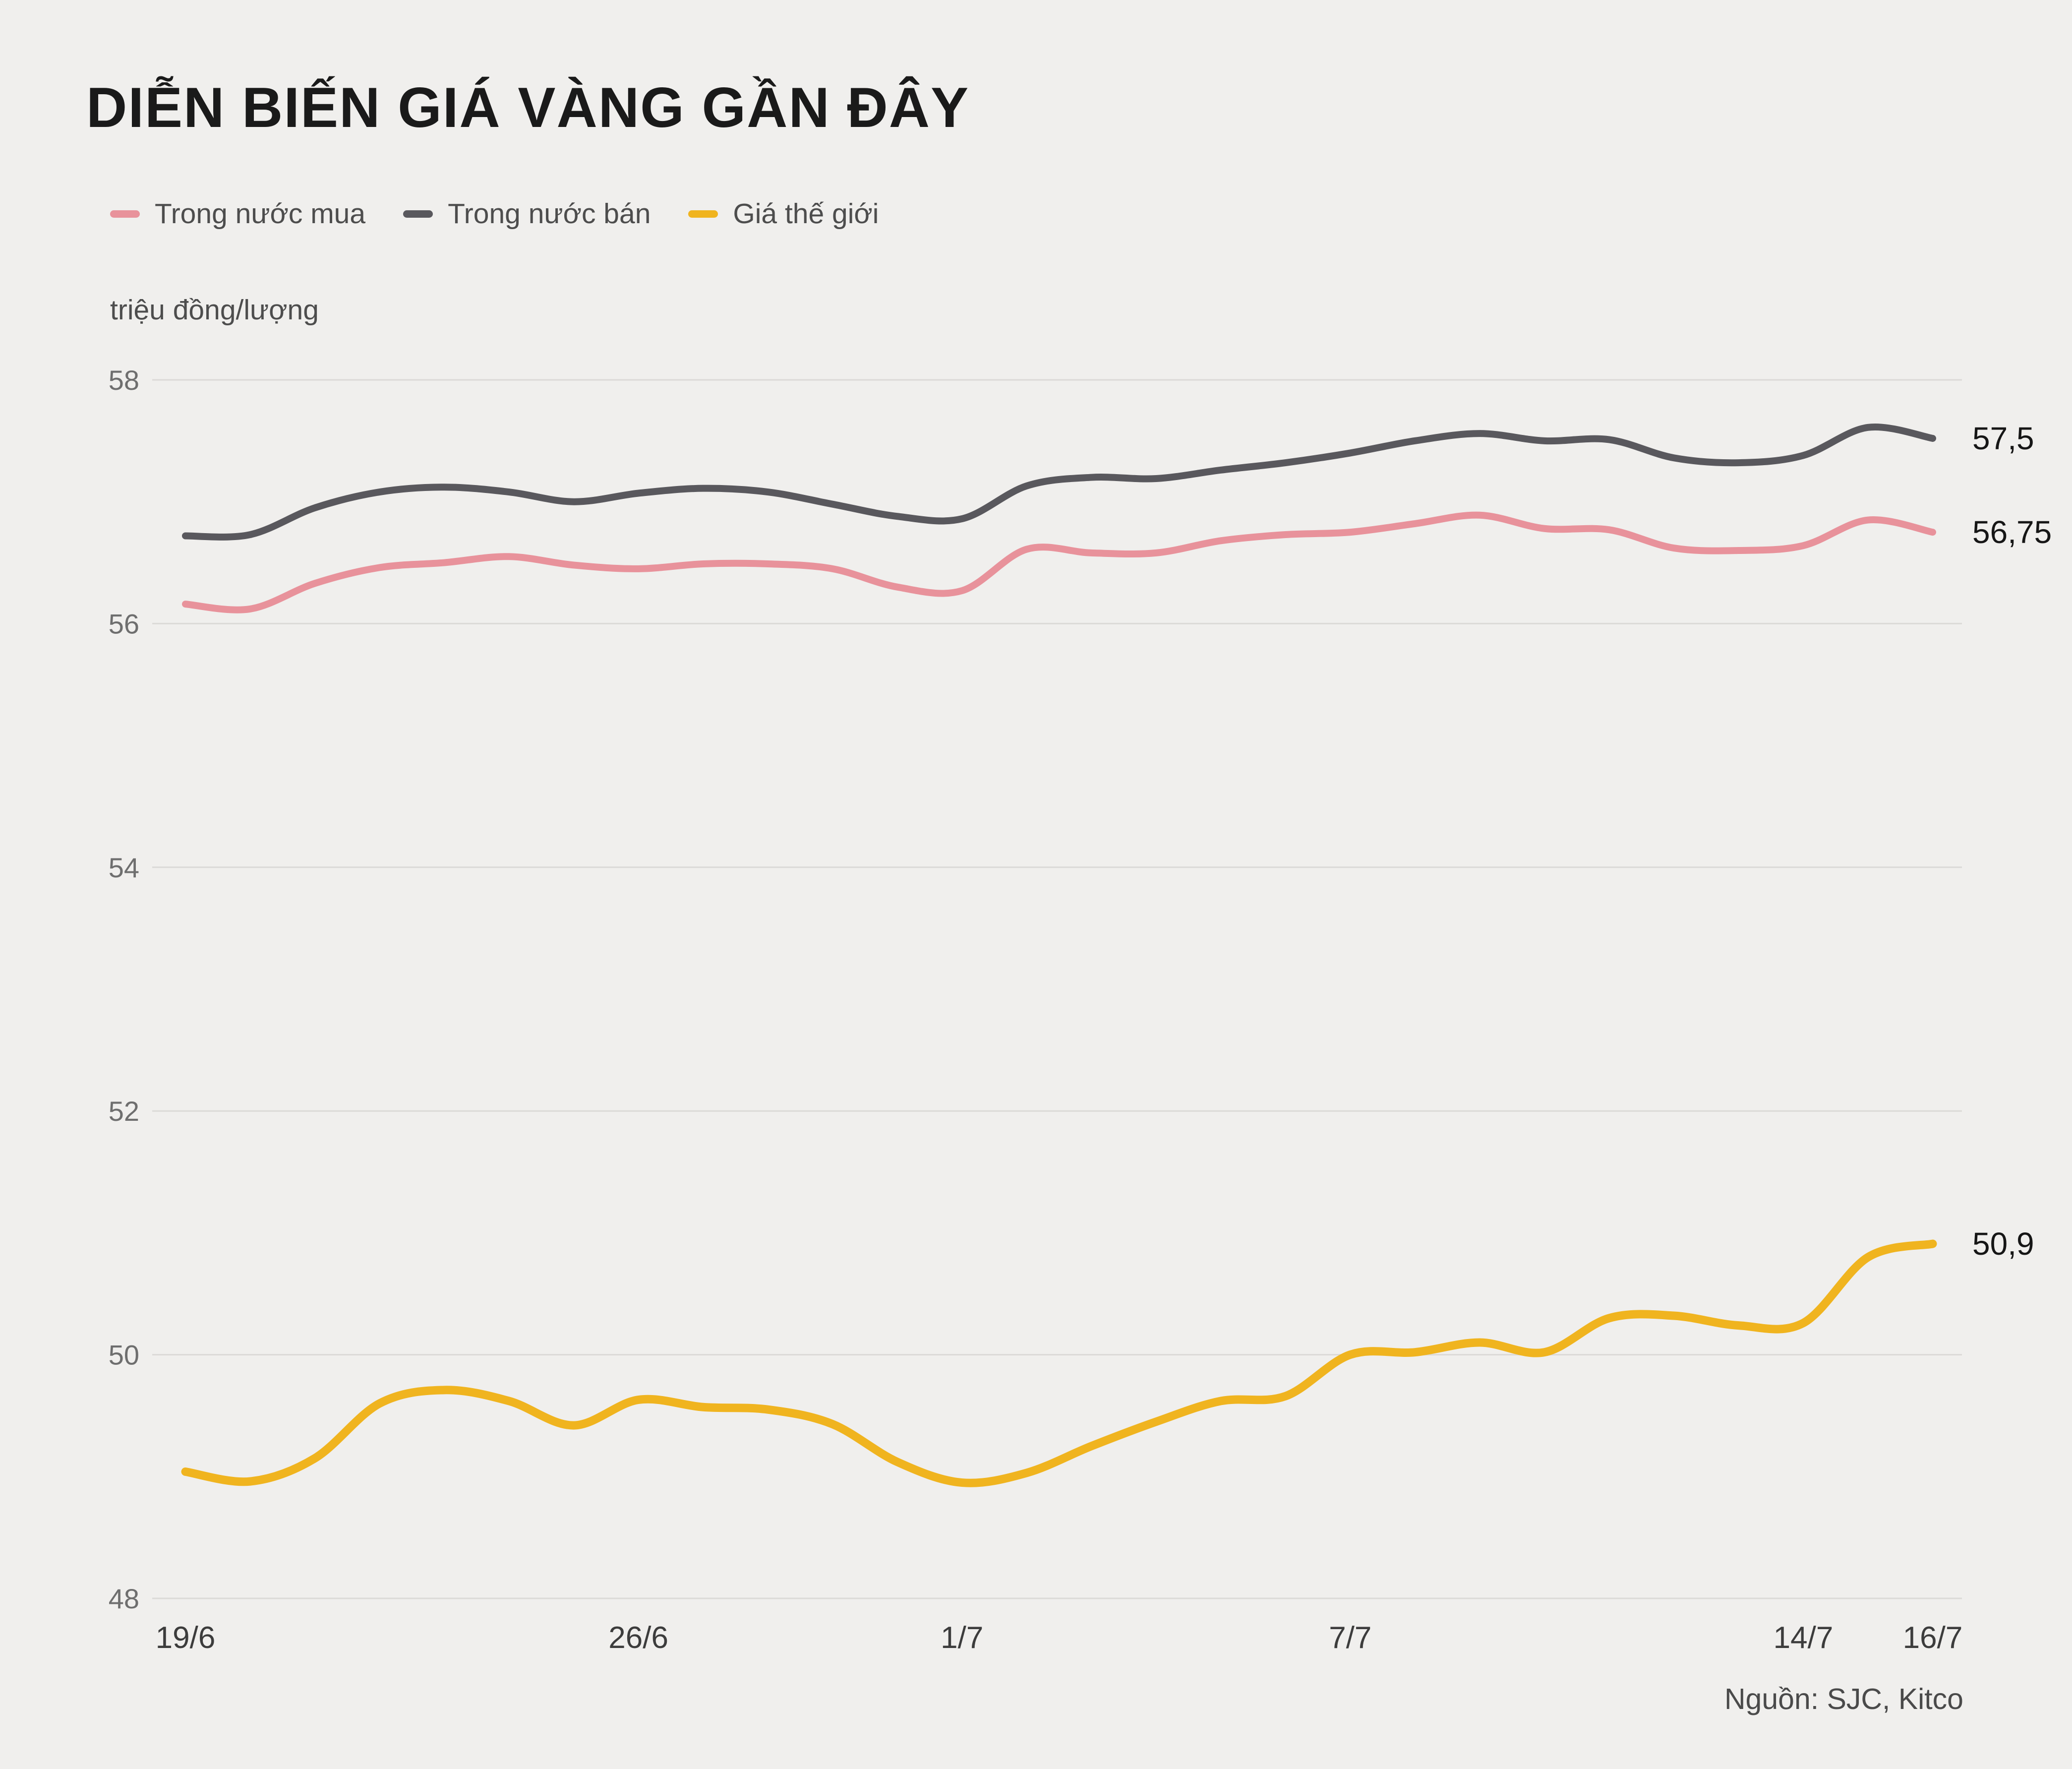 Image resolution: width=2072 pixels, height=1769 pixels. What do you see at coordinates (125, 214) in the screenshot?
I see `legend-swatch-mua-icon` at bounding box center [125, 214].